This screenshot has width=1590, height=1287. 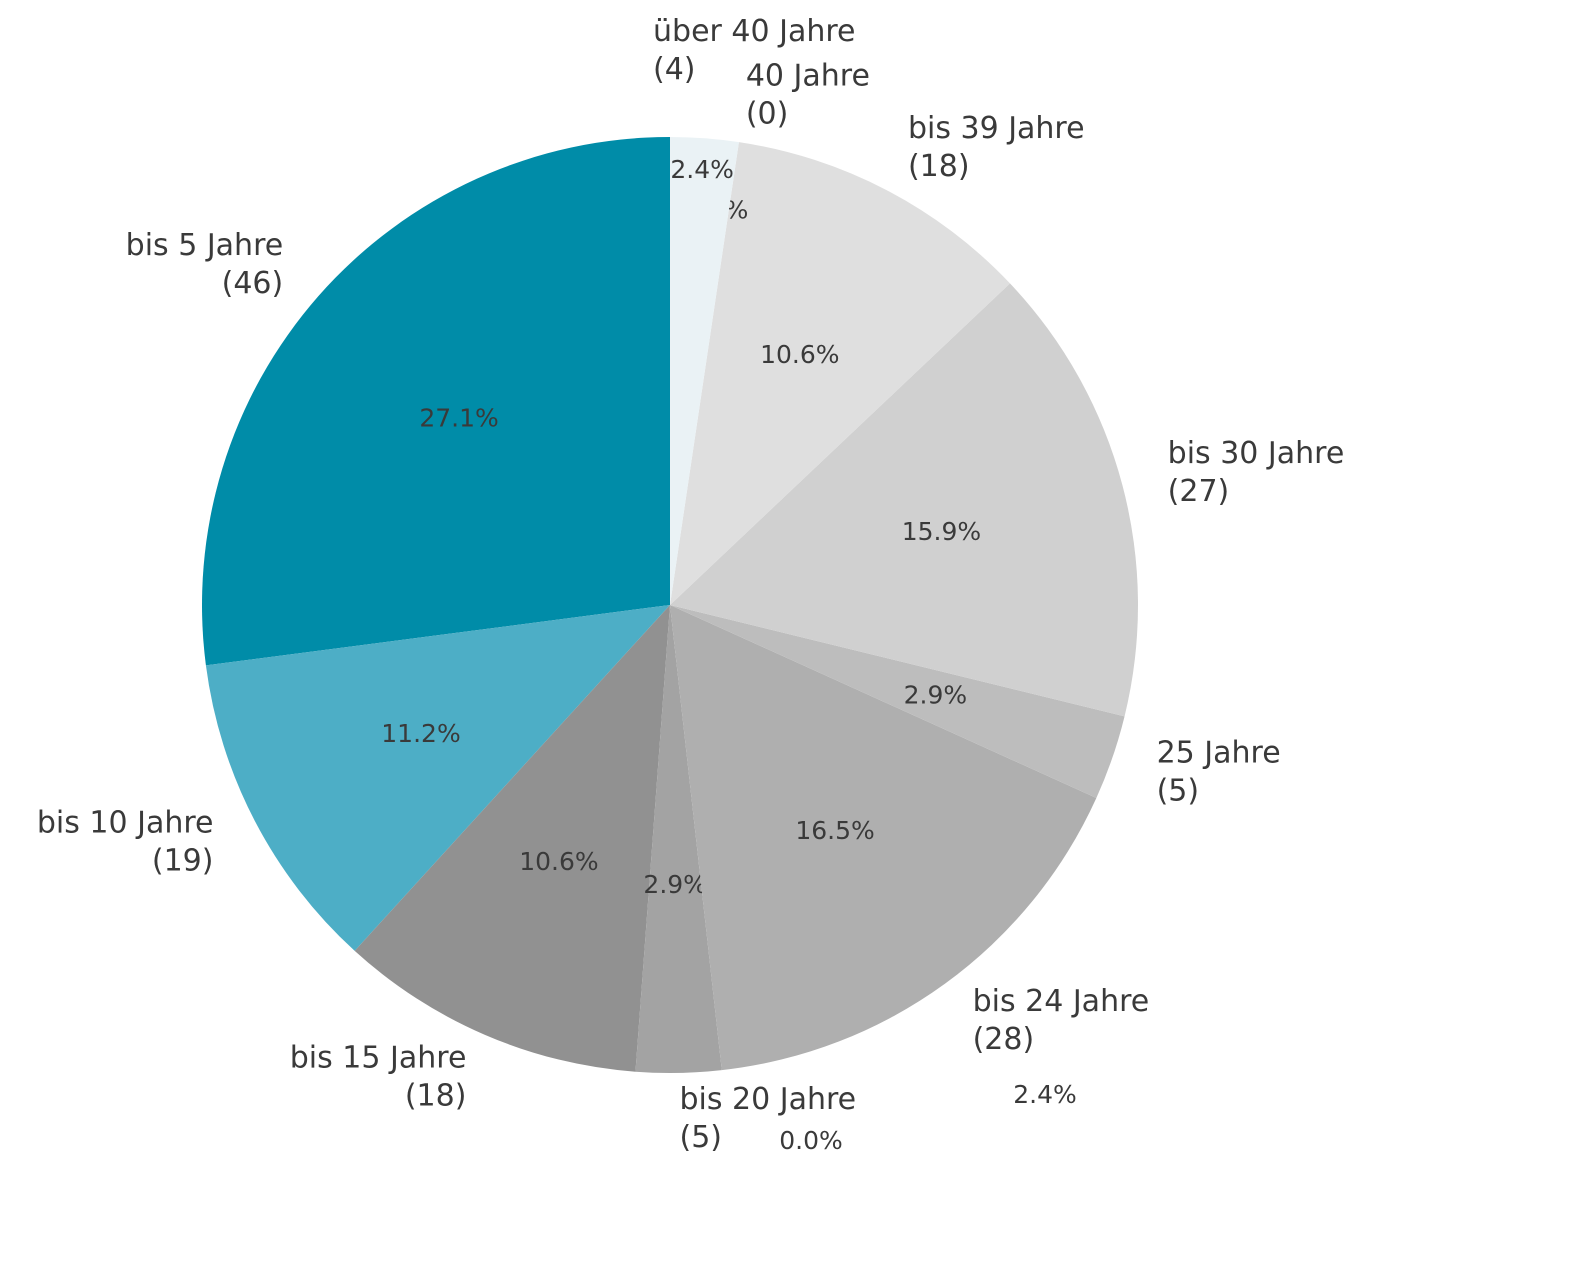 I want to click on annotation: 0.0%, so click(x=811, y=1140).